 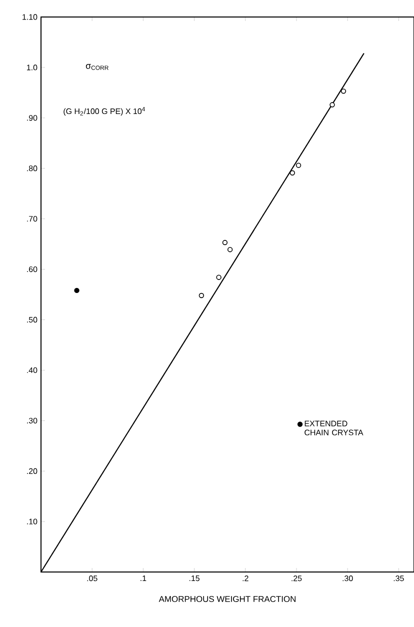 What do you see at coordinates (227, 599) in the screenshot?
I see `x-axis-title: AMORPHOUS WEIGHT FRACTION` at bounding box center [227, 599].